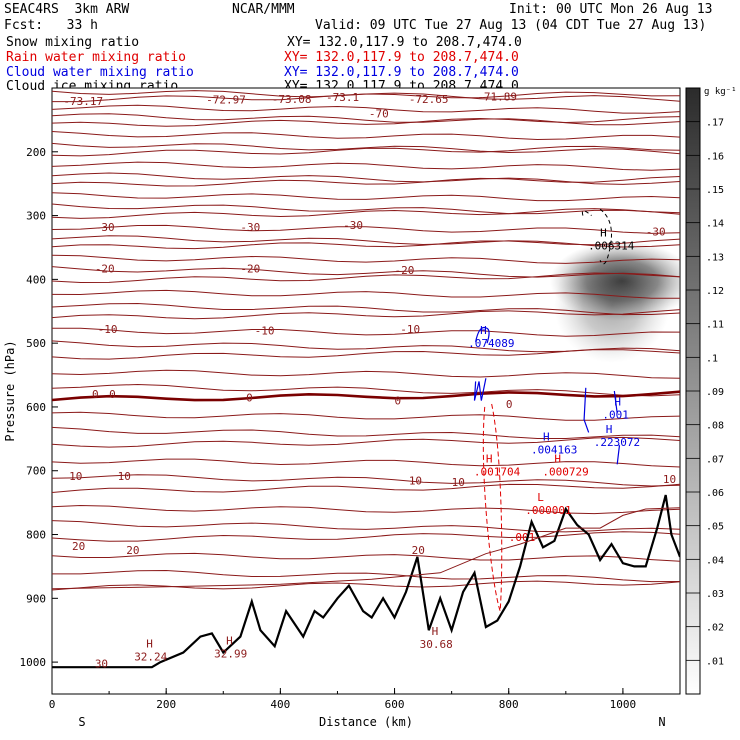  Describe the element at coordinates (51, 25) in the screenshot. I see `forecast-hour: Fcst: 33 h` at that location.